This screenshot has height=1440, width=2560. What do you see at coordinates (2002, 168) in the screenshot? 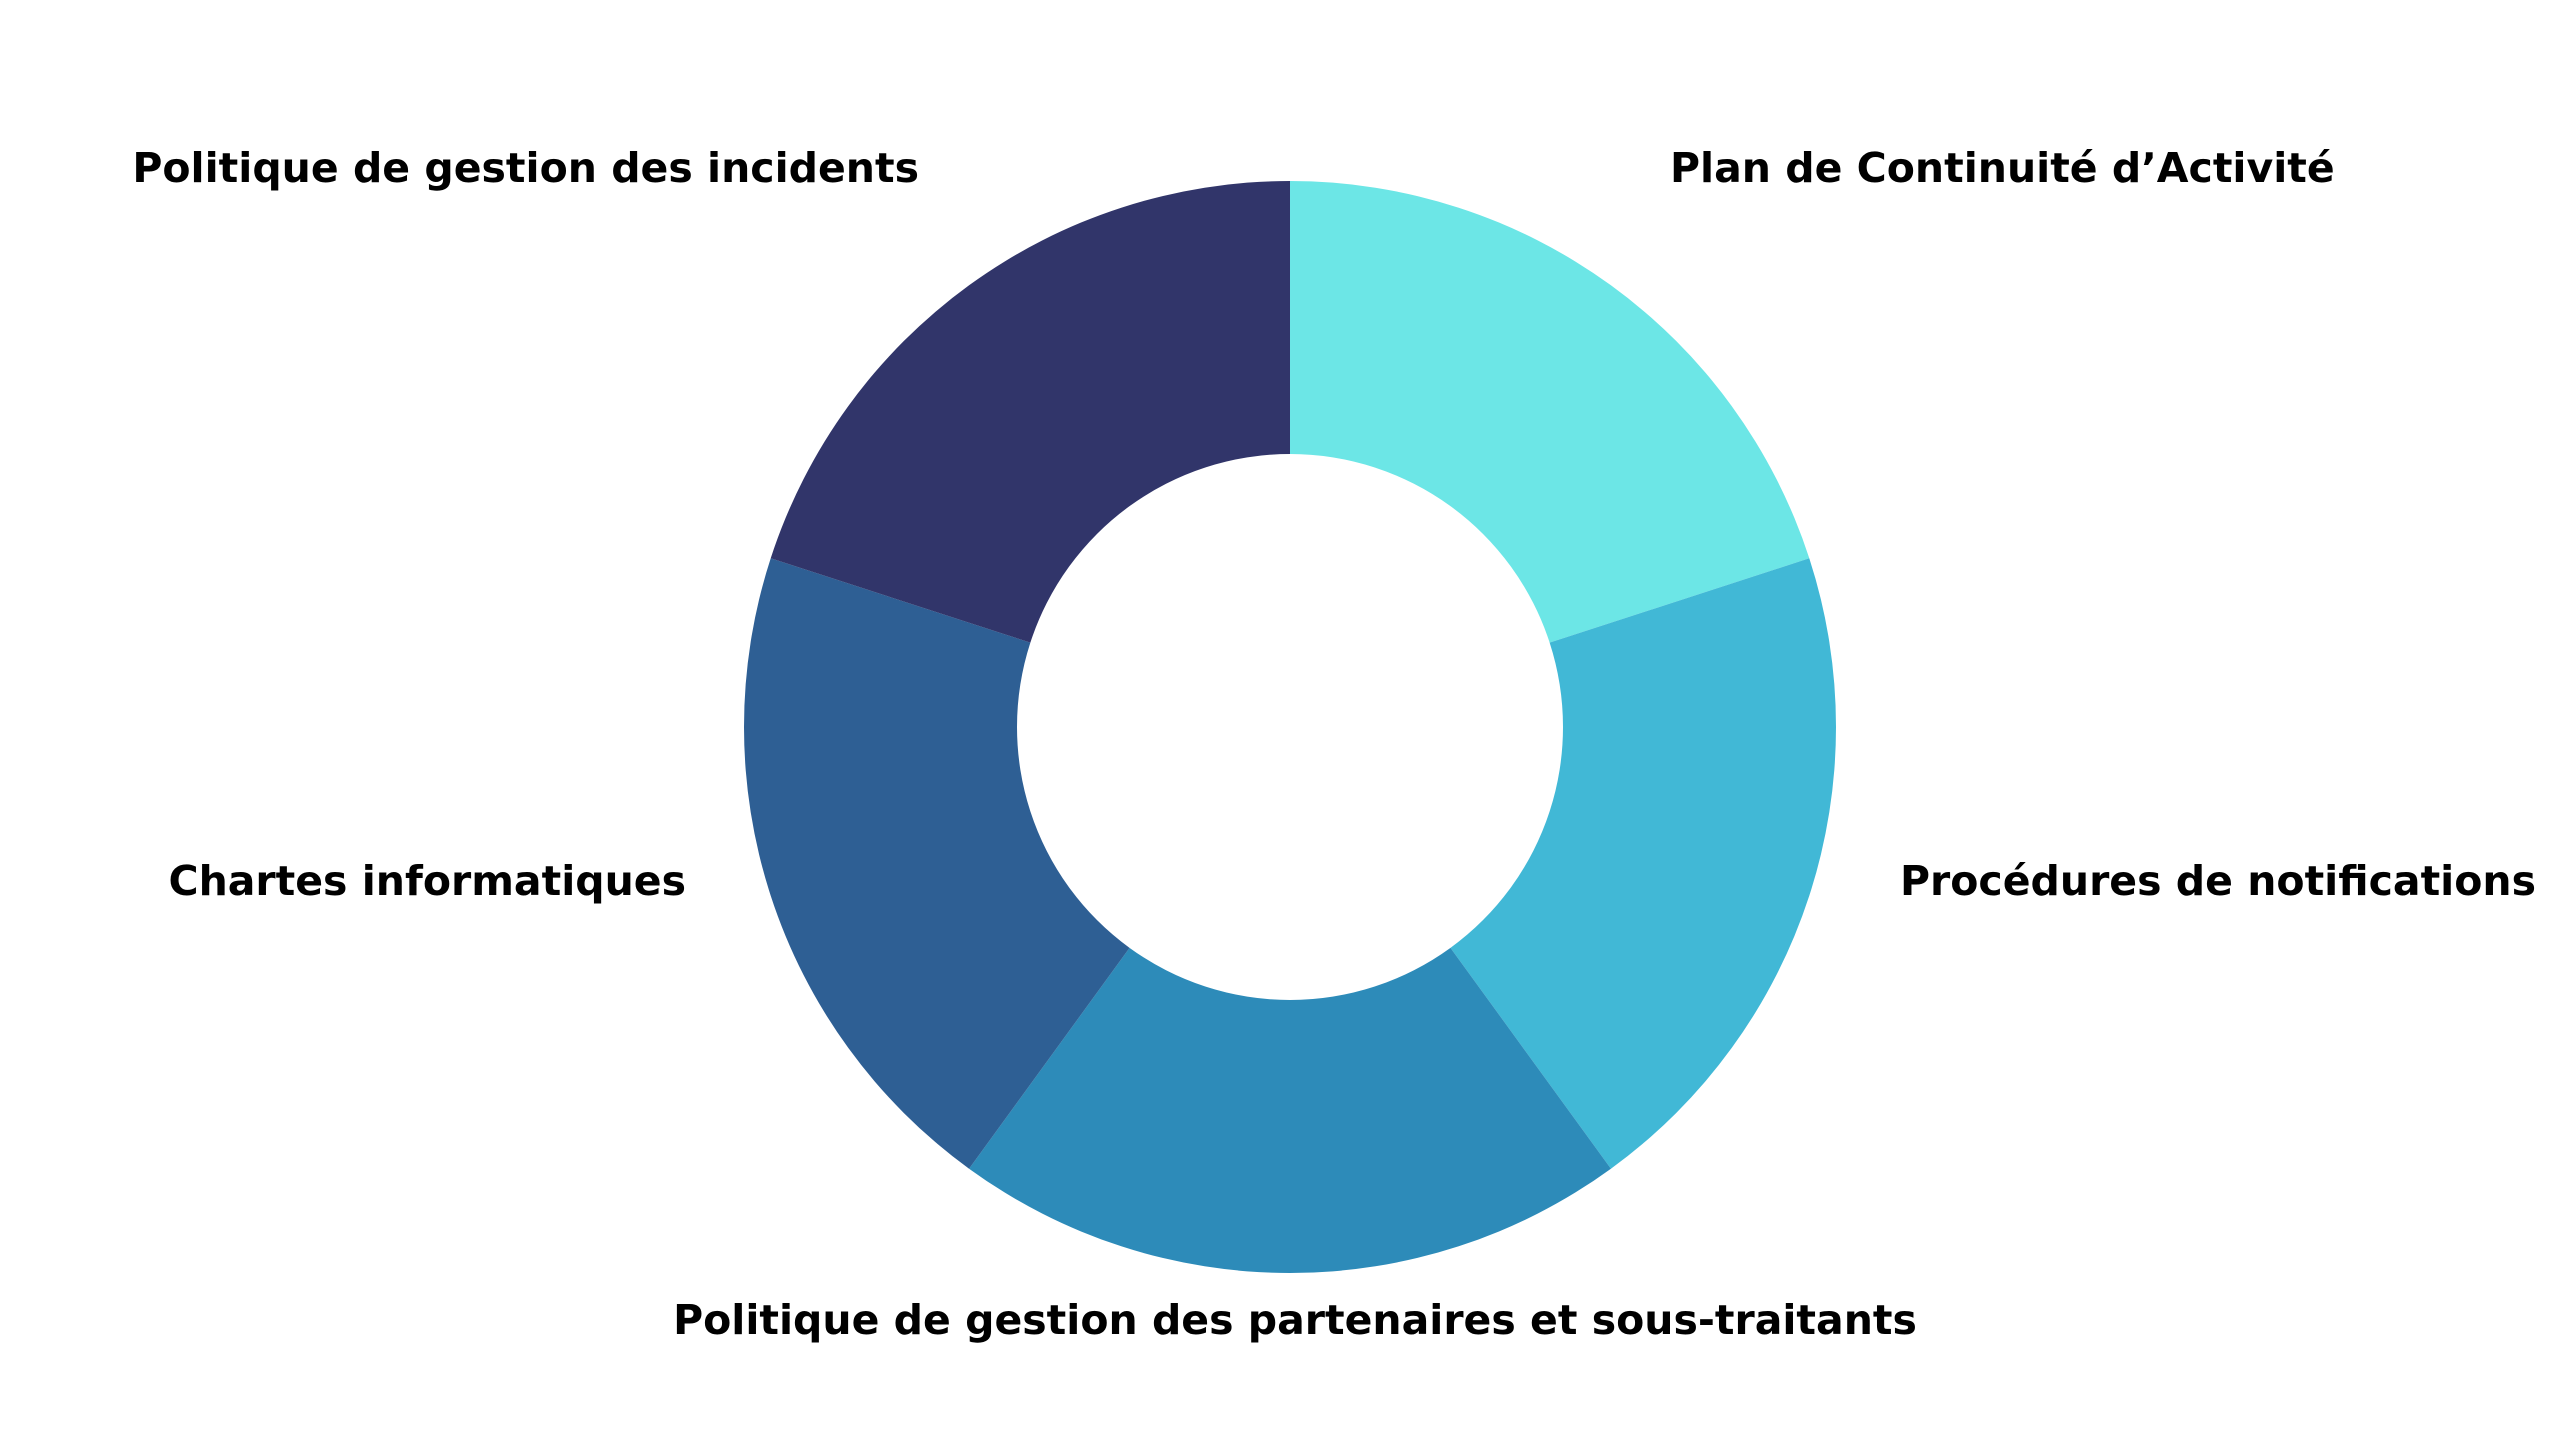
I see `slice-label-1: Plan de Continuité d’Activité` at bounding box center [2002, 168].